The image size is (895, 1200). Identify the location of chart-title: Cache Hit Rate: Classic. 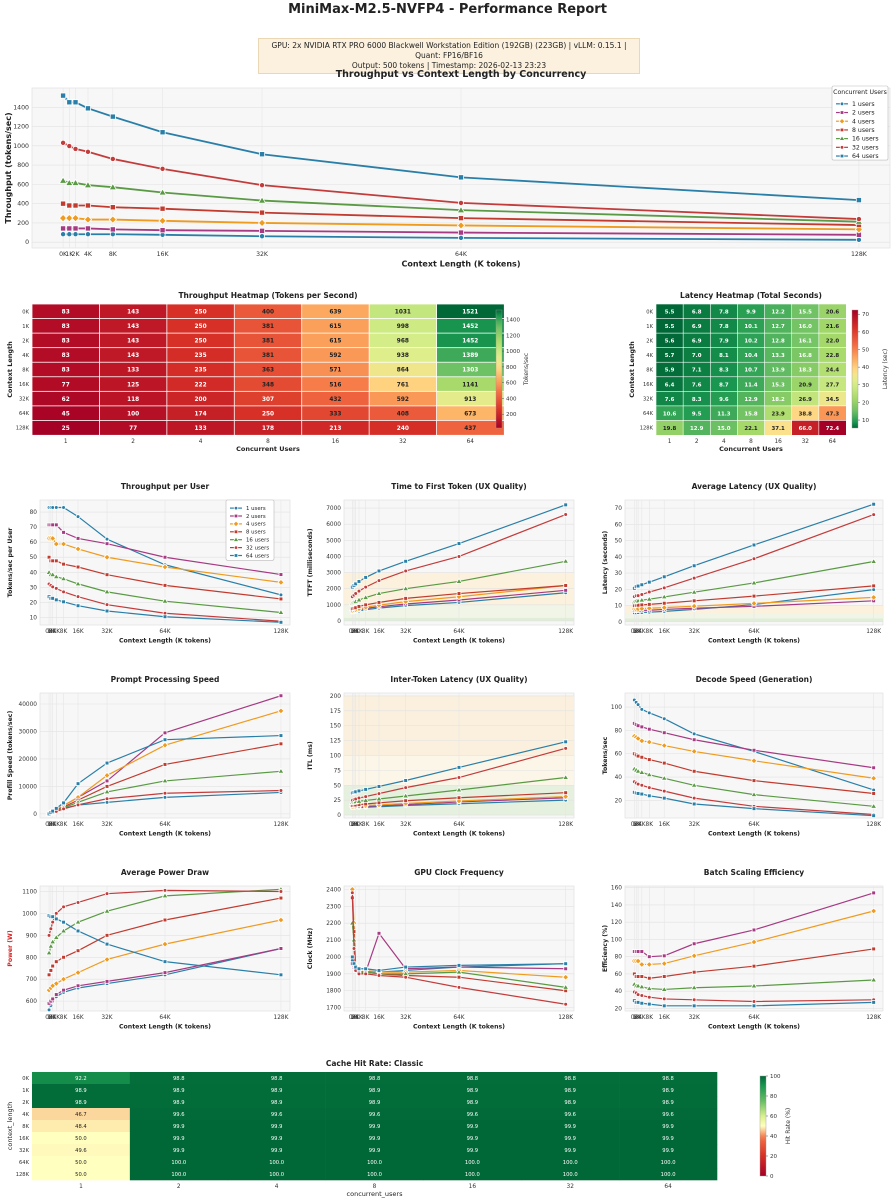
(374, 1063).